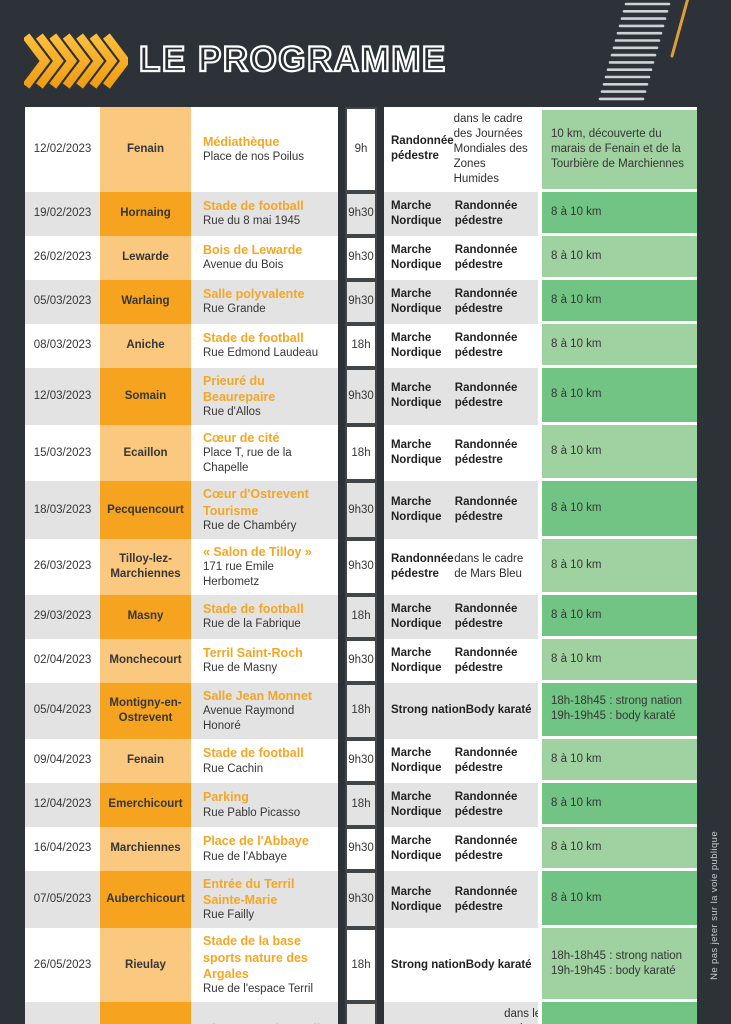 Image resolution: width=731 pixels, height=1024 pixels. I want to click on location-cell: Warlaing, so click(145, 301).